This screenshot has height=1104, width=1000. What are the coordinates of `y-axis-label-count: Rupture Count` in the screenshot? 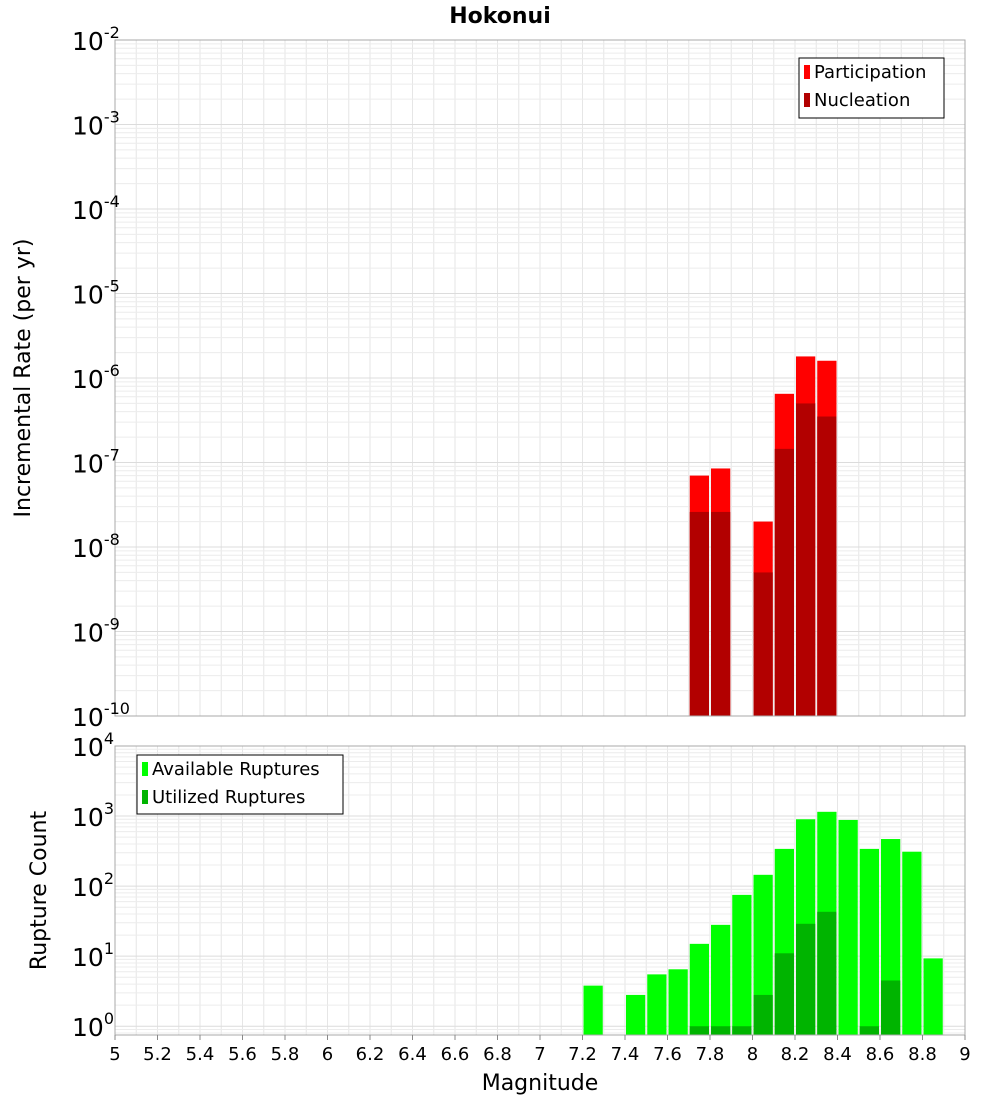 It's located at (39, 891).